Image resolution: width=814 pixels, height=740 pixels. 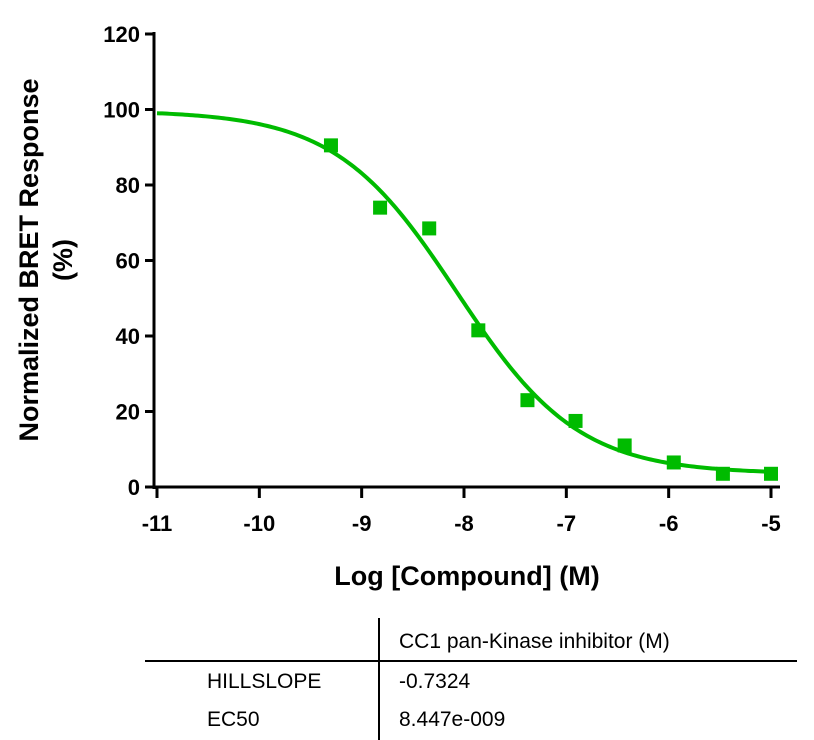 What do you see at coordinates (435, 681) in the screenshot?
I see `table-row-value-hillslope: -0.7324` at bounding box center [435, 681].